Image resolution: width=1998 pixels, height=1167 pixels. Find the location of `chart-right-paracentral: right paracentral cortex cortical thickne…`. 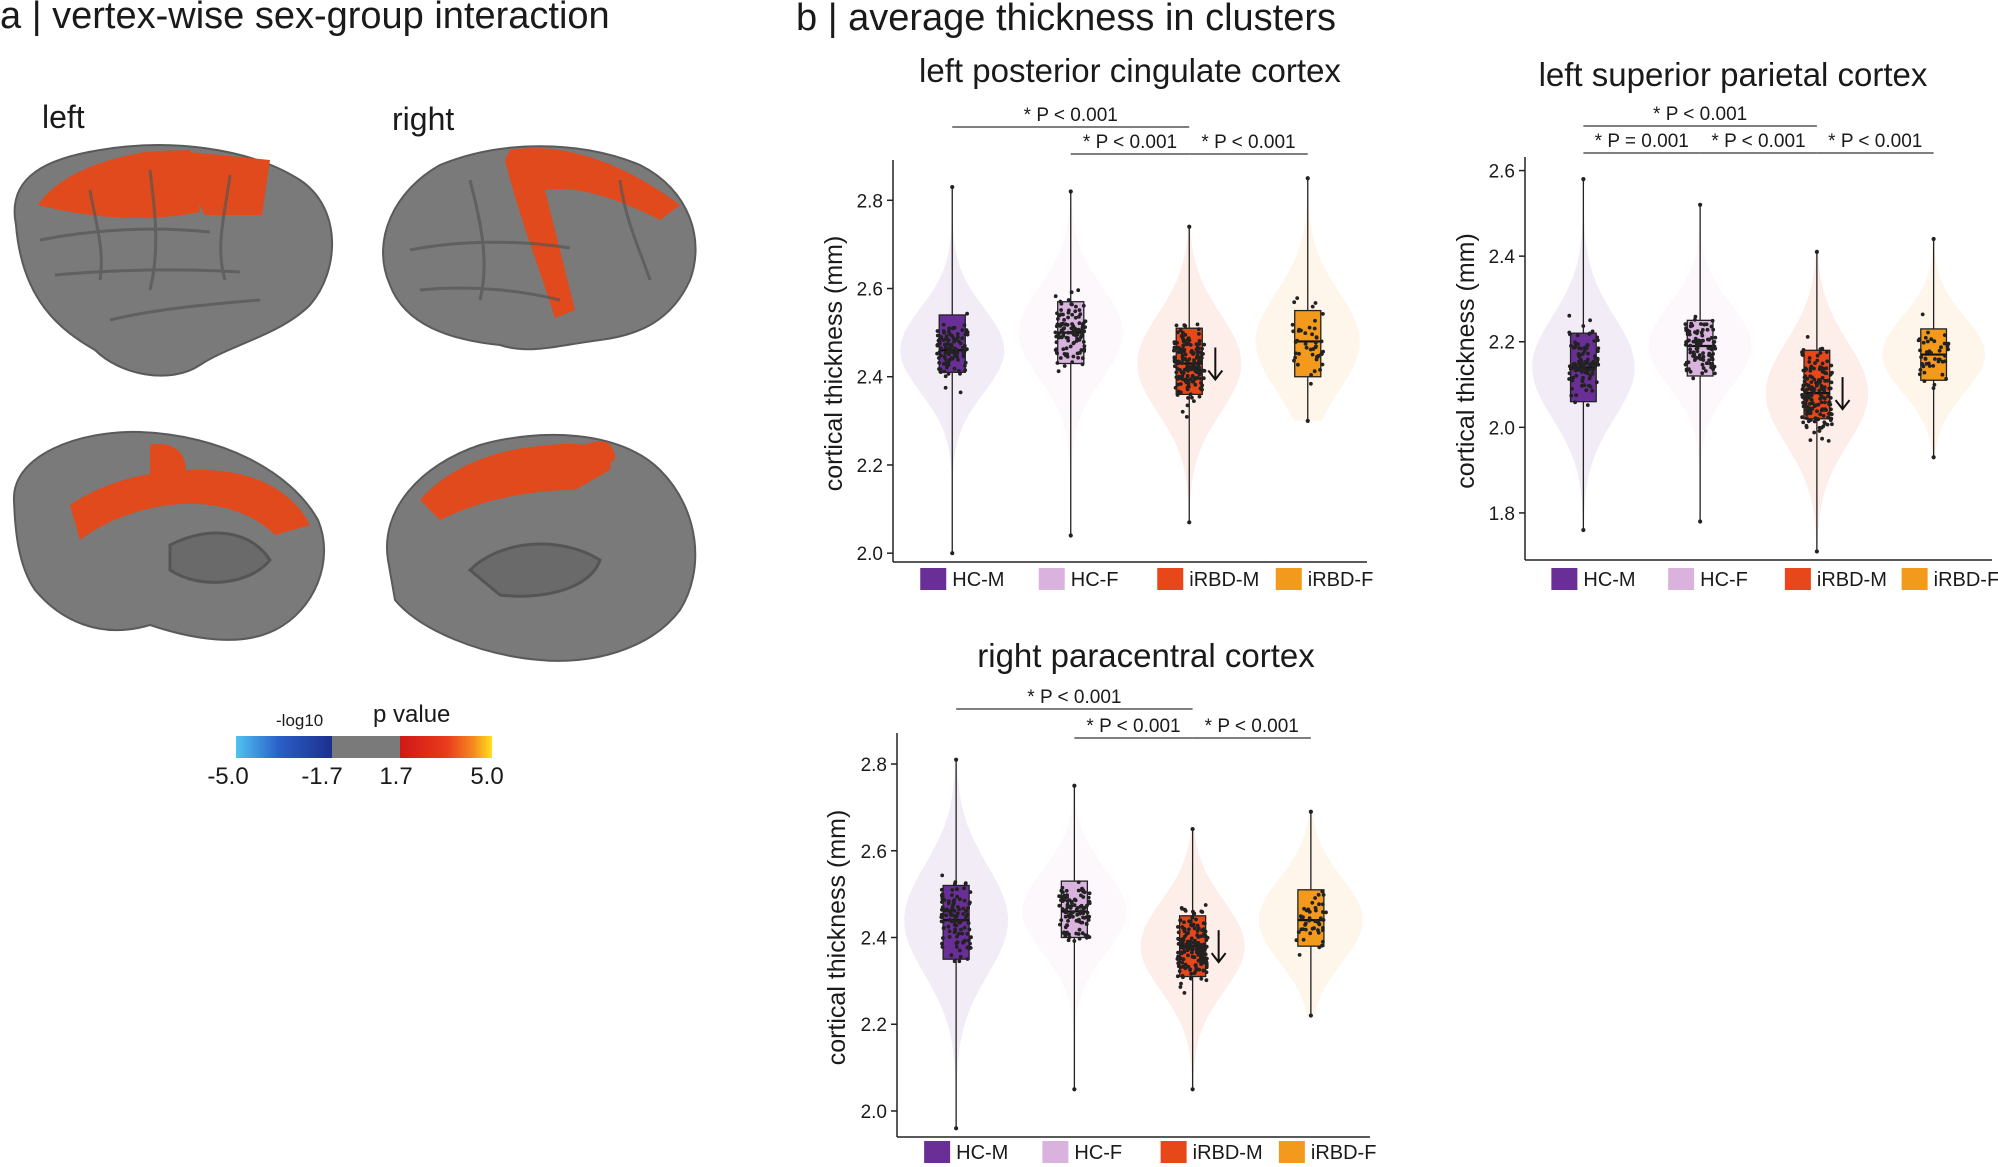

chart-right-paracentral: right paracentral cortex cortical thickne… is located at coordinates (1099, 900).